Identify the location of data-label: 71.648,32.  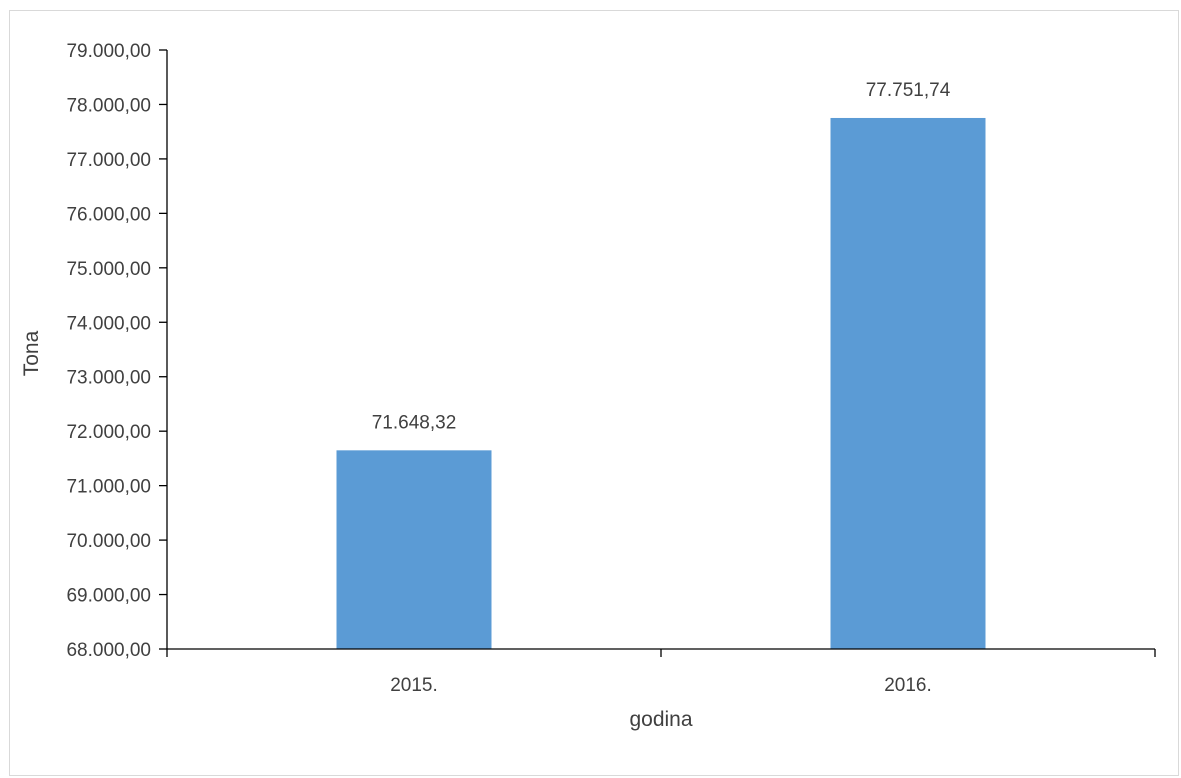
(414, 422).